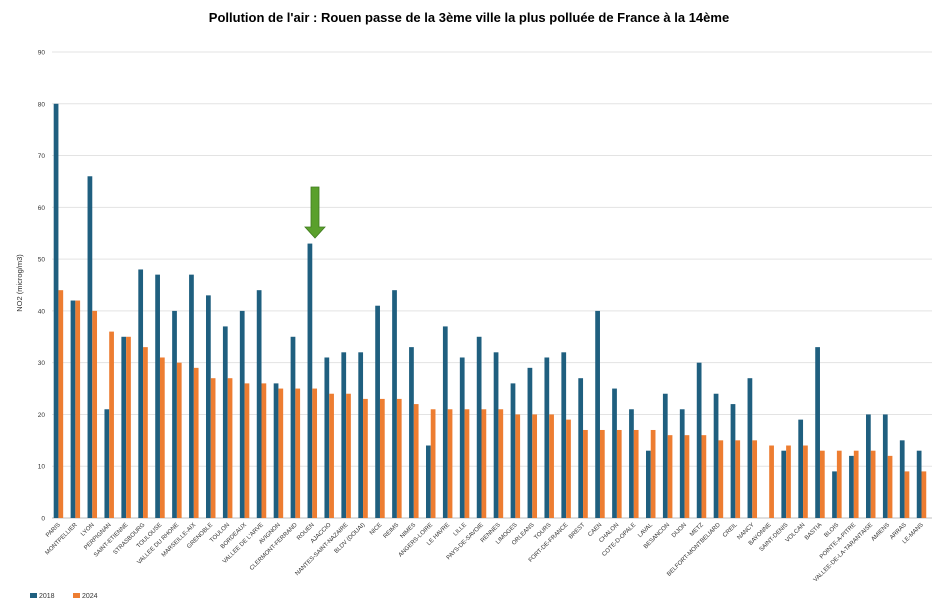 This screenshot has width=938, height=612. Describe the element at coordinates (551, 466) in the screenshot. I see `bar-2024-tours` at that location.